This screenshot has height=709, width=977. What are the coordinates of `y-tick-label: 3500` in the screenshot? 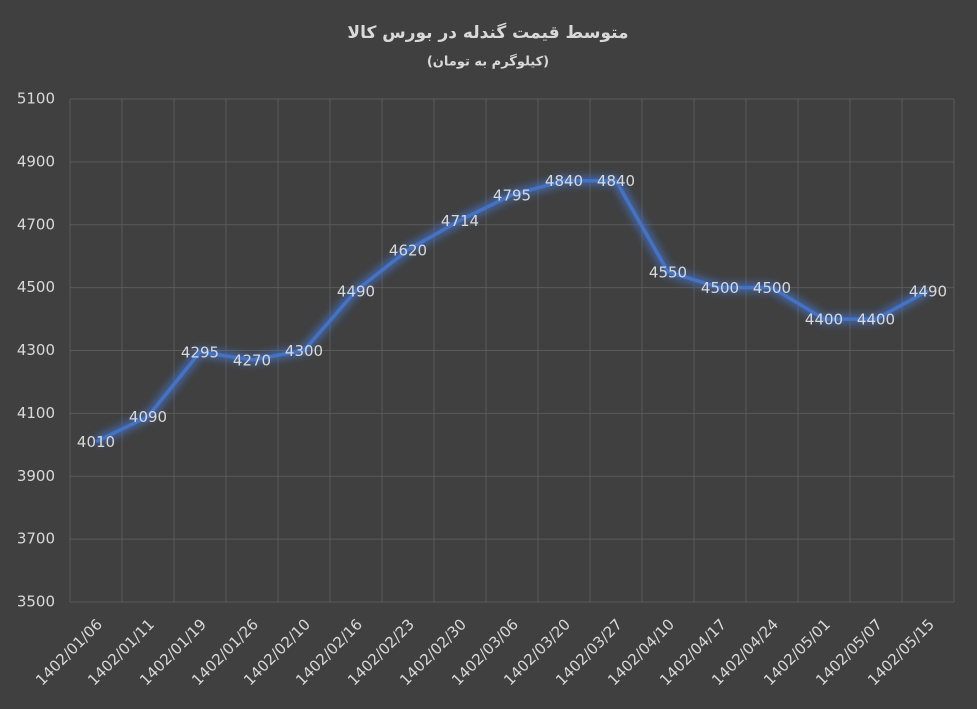 It's located at (36, 602).